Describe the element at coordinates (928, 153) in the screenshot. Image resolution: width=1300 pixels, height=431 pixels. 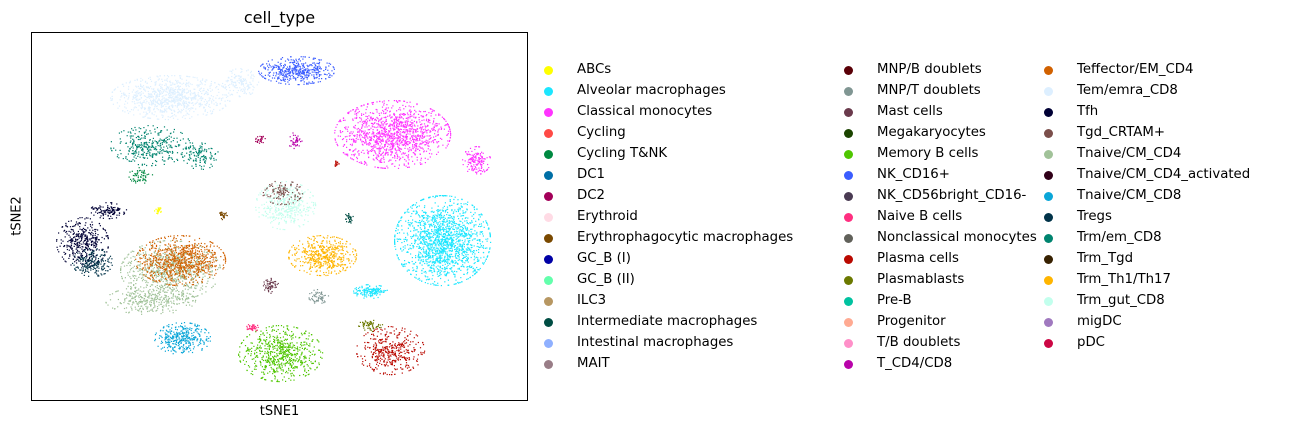
I see `legend-label: Memory B cells` at that location.